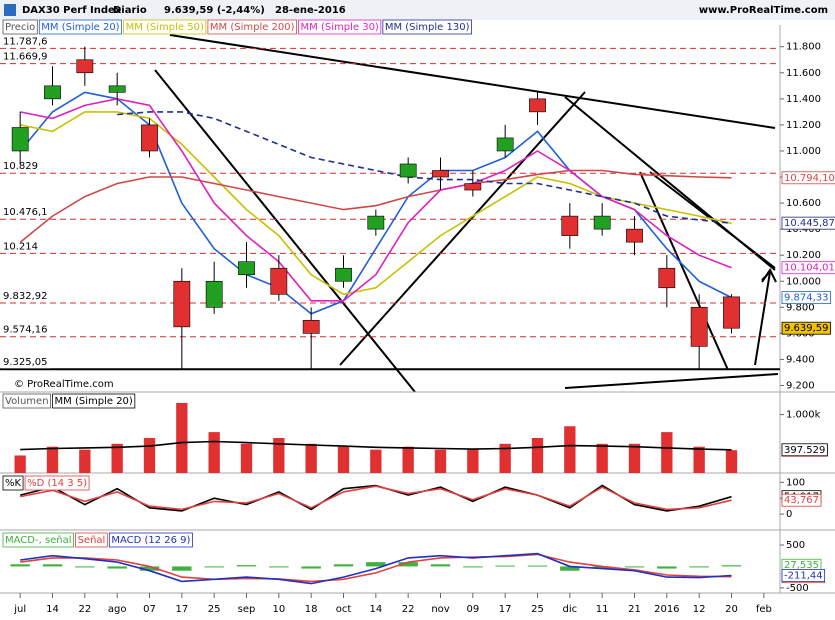  I want to click on chart-icon, so click(10, 10).